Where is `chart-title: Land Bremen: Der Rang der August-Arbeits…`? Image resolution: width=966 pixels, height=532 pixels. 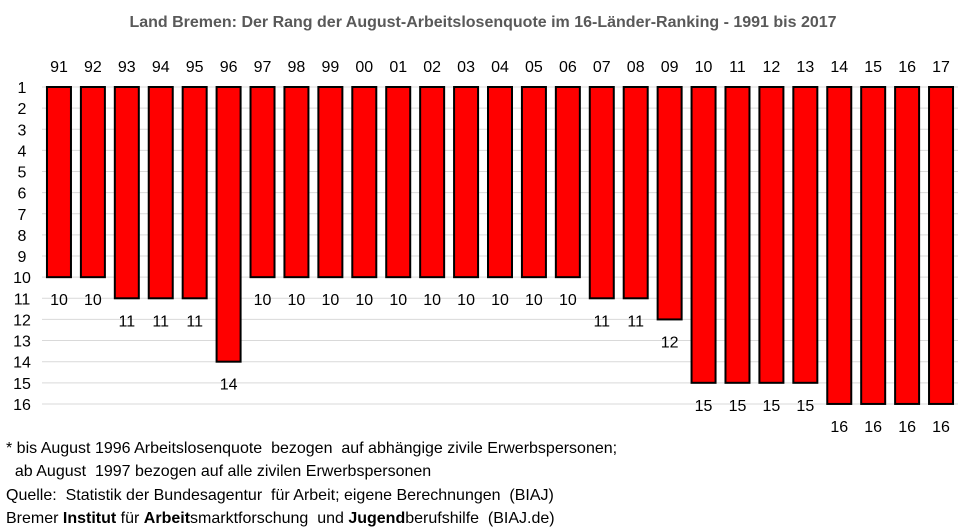 chart-title: Land Bremen: Der Rang der August-Arbeits… is located at coordinates (483, 22).